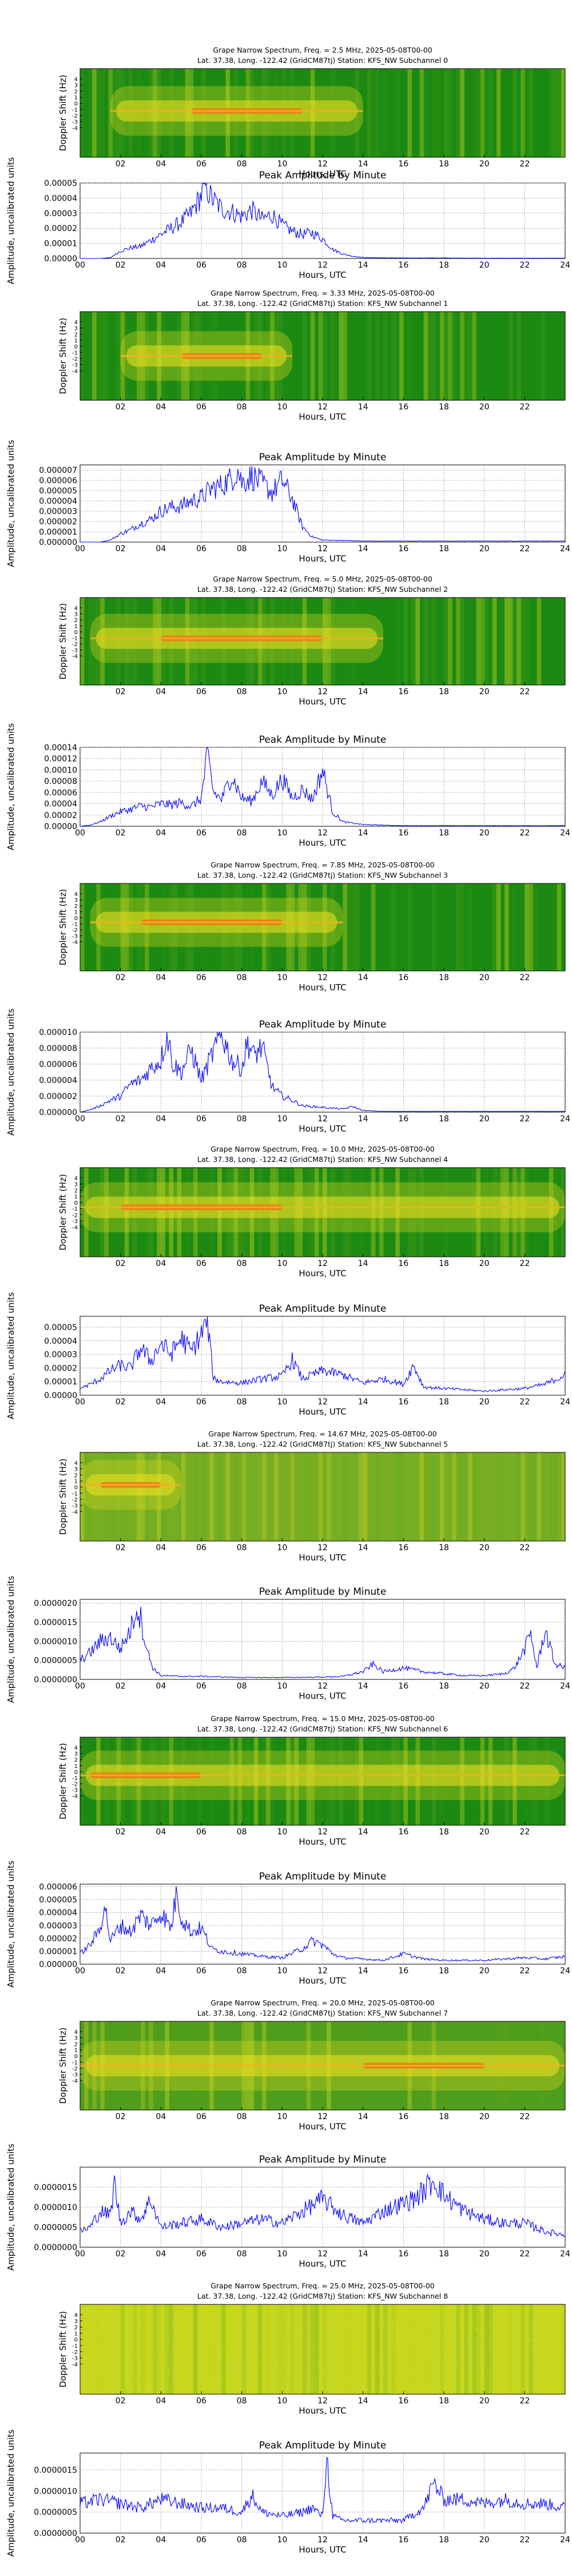 The width and height of the screenshot is (572, 2576). I want to click on y-tick-label: 0.000002, so click(58, 1939).